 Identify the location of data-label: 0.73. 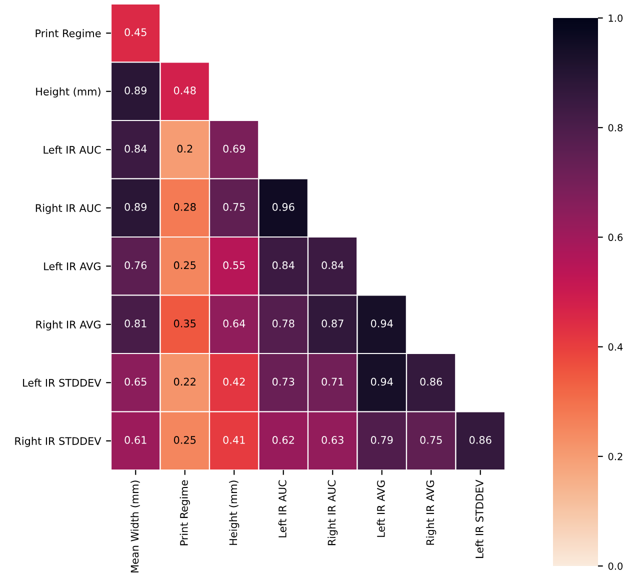
(283, 382).